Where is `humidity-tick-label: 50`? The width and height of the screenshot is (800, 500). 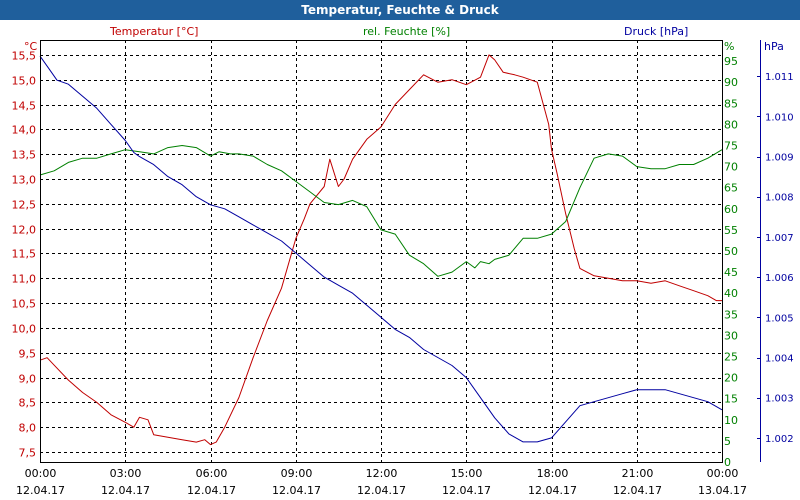
humidity-tick-label: 50 is located at coordinates (731, 251).